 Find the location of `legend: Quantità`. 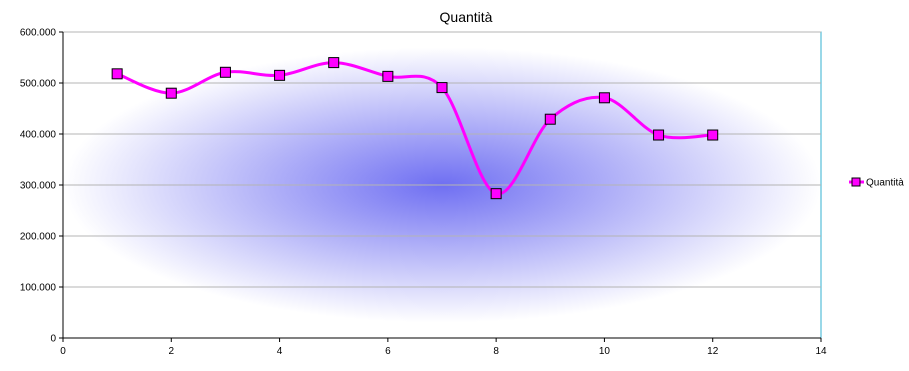

legend: Quantità is located at coordinates (876, 183).